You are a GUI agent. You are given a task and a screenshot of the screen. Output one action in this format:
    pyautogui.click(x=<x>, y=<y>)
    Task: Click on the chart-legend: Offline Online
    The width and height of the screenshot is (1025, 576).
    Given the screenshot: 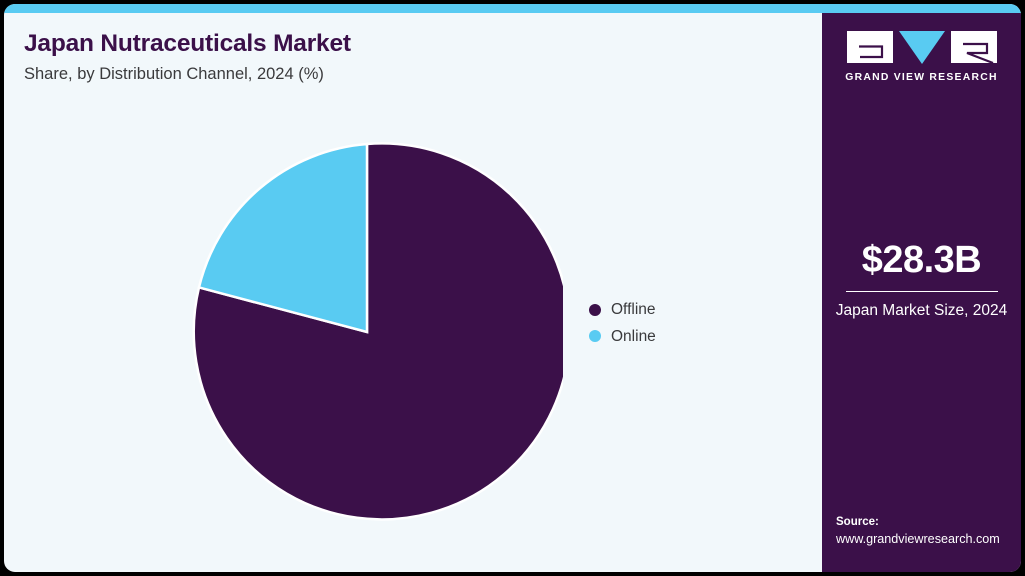 What is the action you would take?
    pyautogui.click(x=622, y=323)
    